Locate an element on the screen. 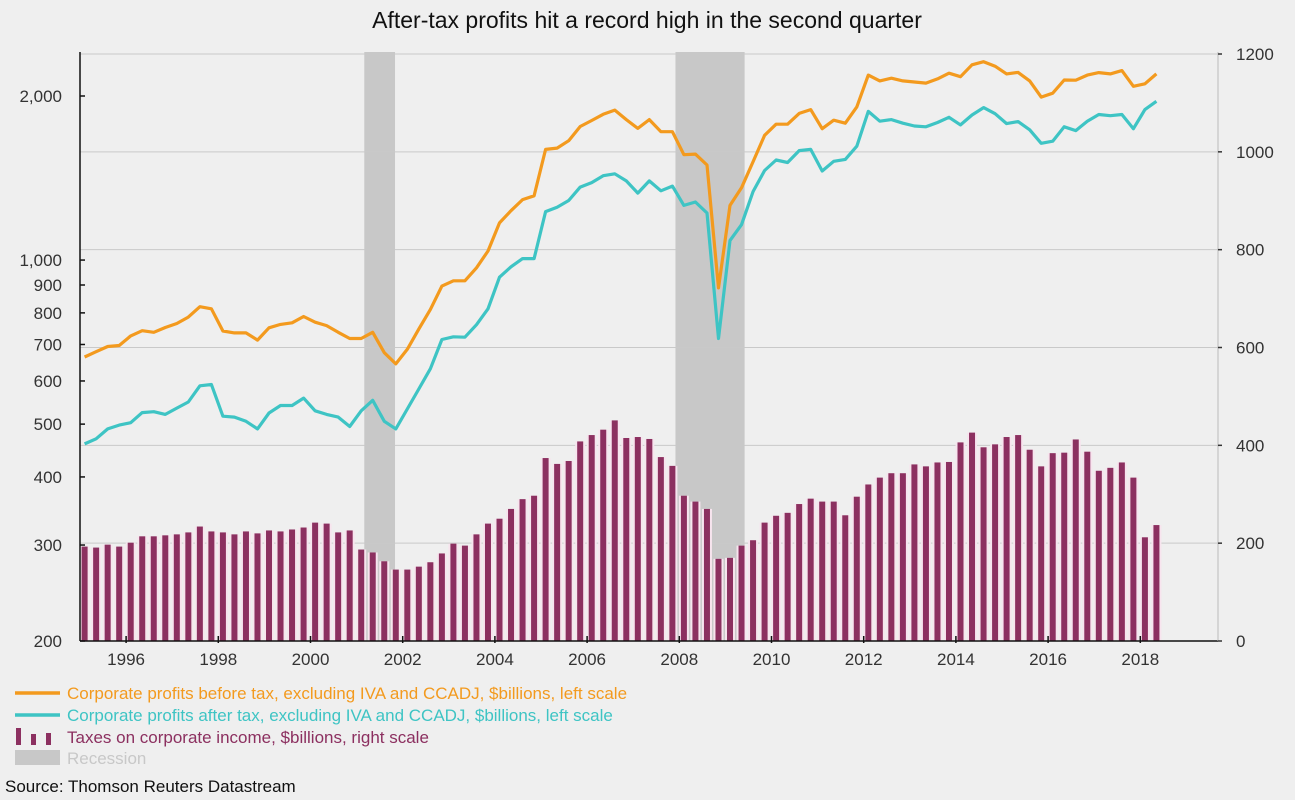 Image resolution: width=1295 pixels, height=800 pixels. right-tick-label: 800 is located at coordinates (1250, 250).